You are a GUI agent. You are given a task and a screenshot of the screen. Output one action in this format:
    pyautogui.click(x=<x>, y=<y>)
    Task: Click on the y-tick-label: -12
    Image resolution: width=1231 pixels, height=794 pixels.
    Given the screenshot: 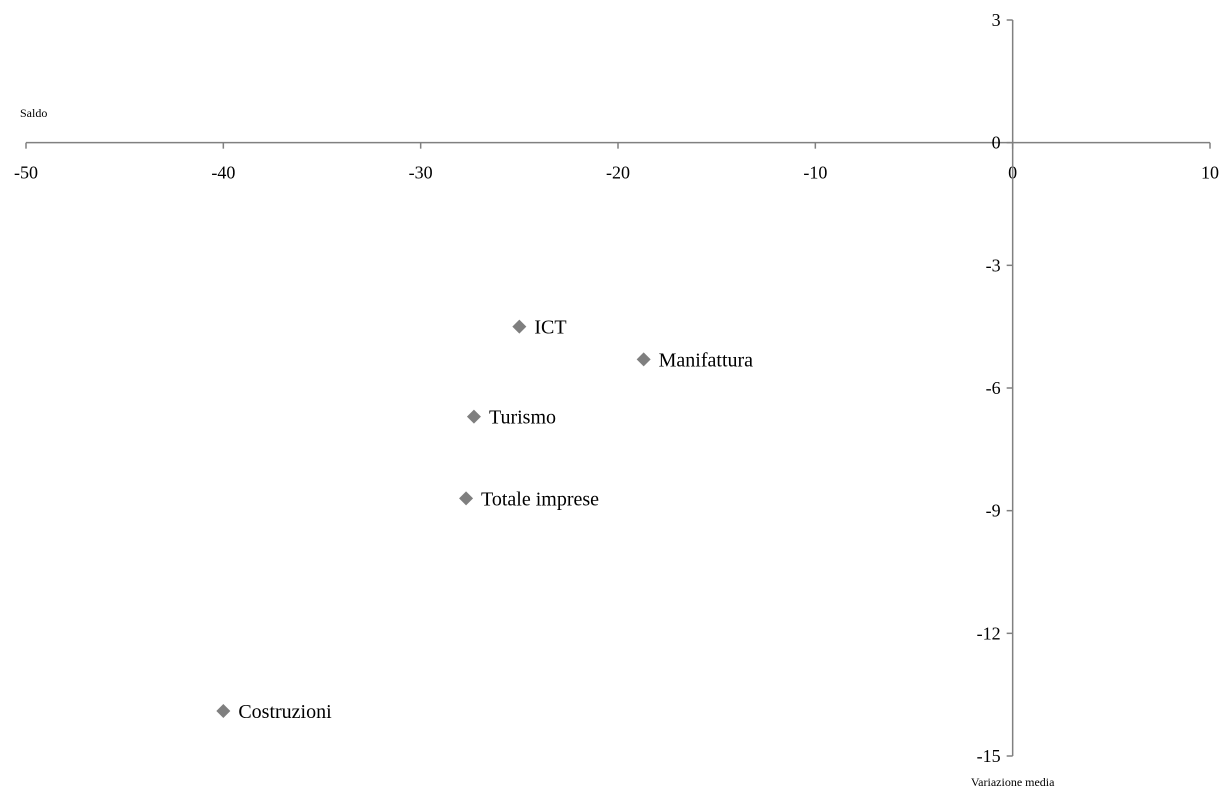 What is the action you would take?
    pyautogui.click(x=989, y=633)
    